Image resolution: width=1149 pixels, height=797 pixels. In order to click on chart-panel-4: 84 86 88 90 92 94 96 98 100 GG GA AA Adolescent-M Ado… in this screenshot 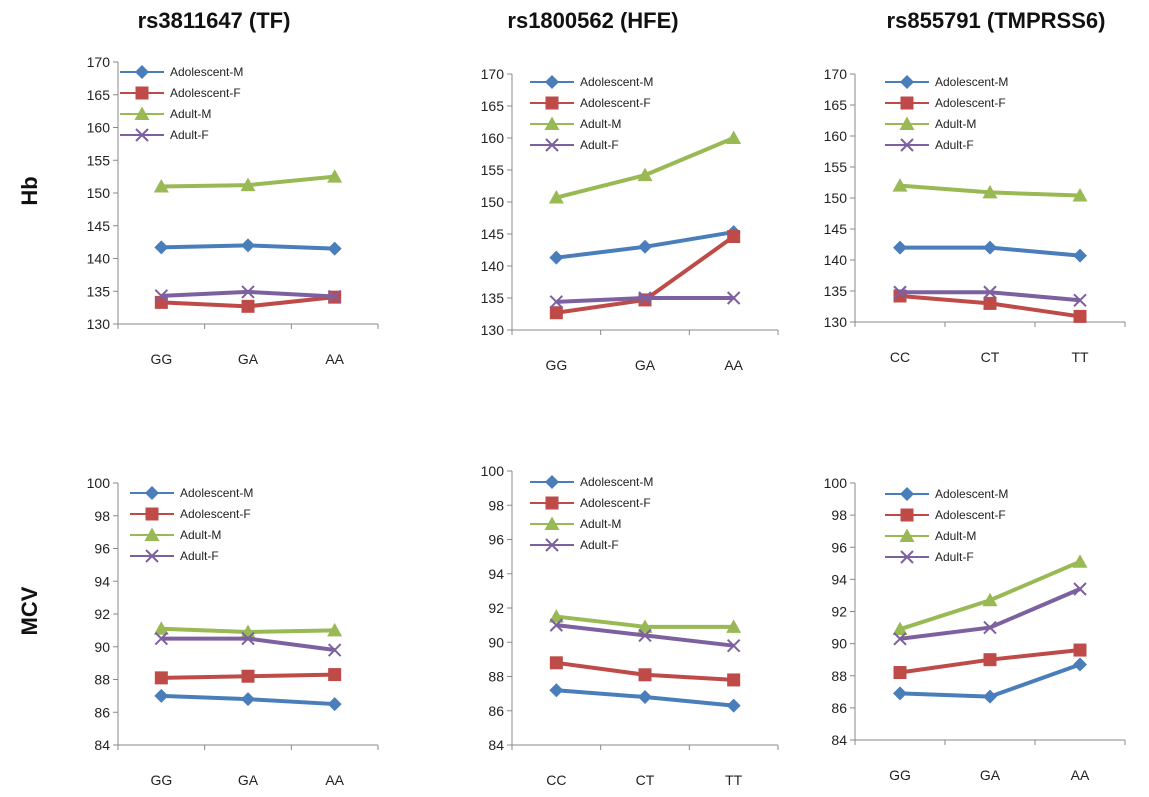, I will do `click(233, 631)`.